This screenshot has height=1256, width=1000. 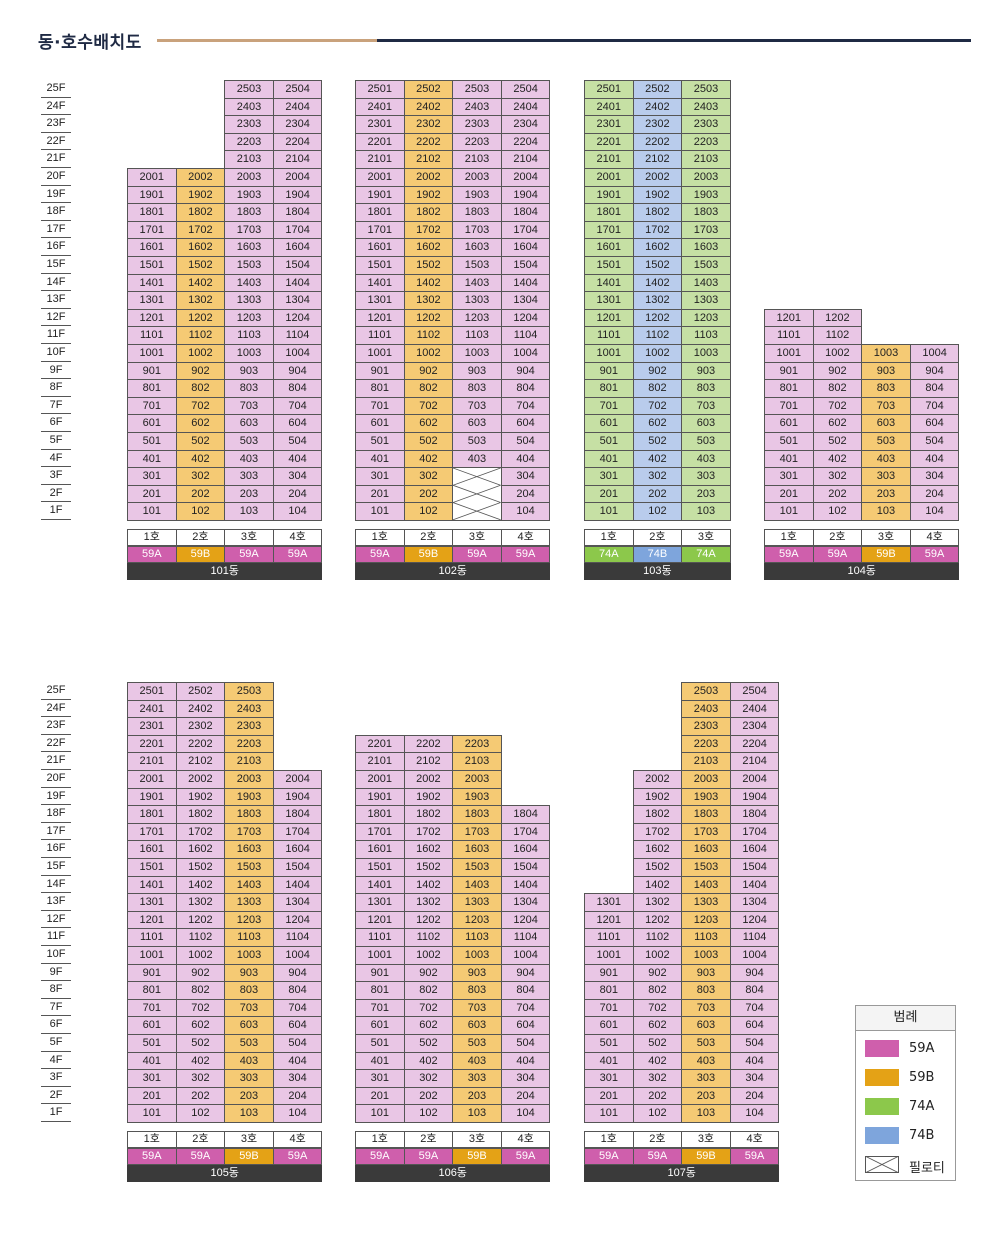 What do you see at coordinates (428, 920) in the screenshot?
I see `unit-cell: 1202` at bounding box center [428, 920].